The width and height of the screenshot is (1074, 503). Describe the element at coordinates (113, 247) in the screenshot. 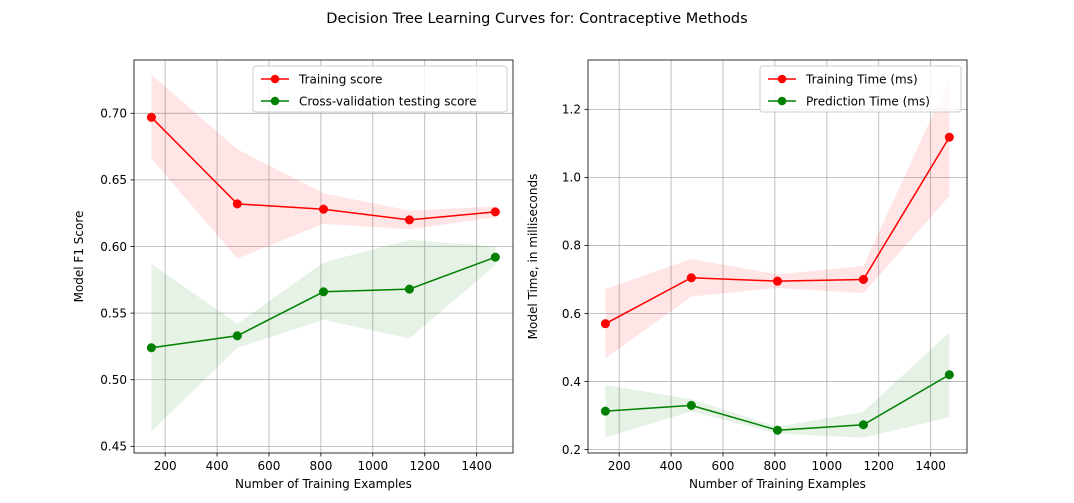

I see `y-tick-label: 0.60` at that location.